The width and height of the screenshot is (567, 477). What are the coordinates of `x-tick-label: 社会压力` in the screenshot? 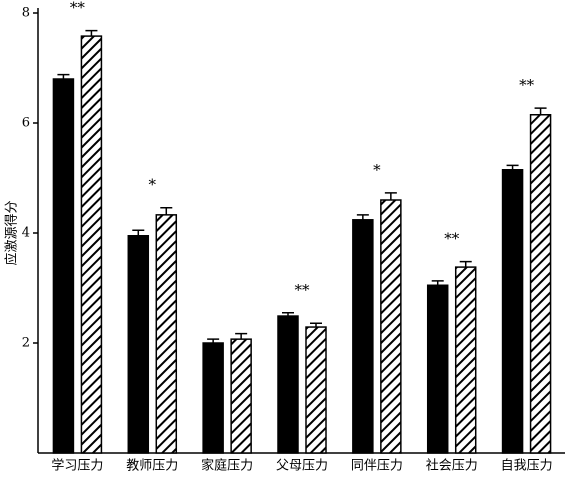 It's located at (452, 466).